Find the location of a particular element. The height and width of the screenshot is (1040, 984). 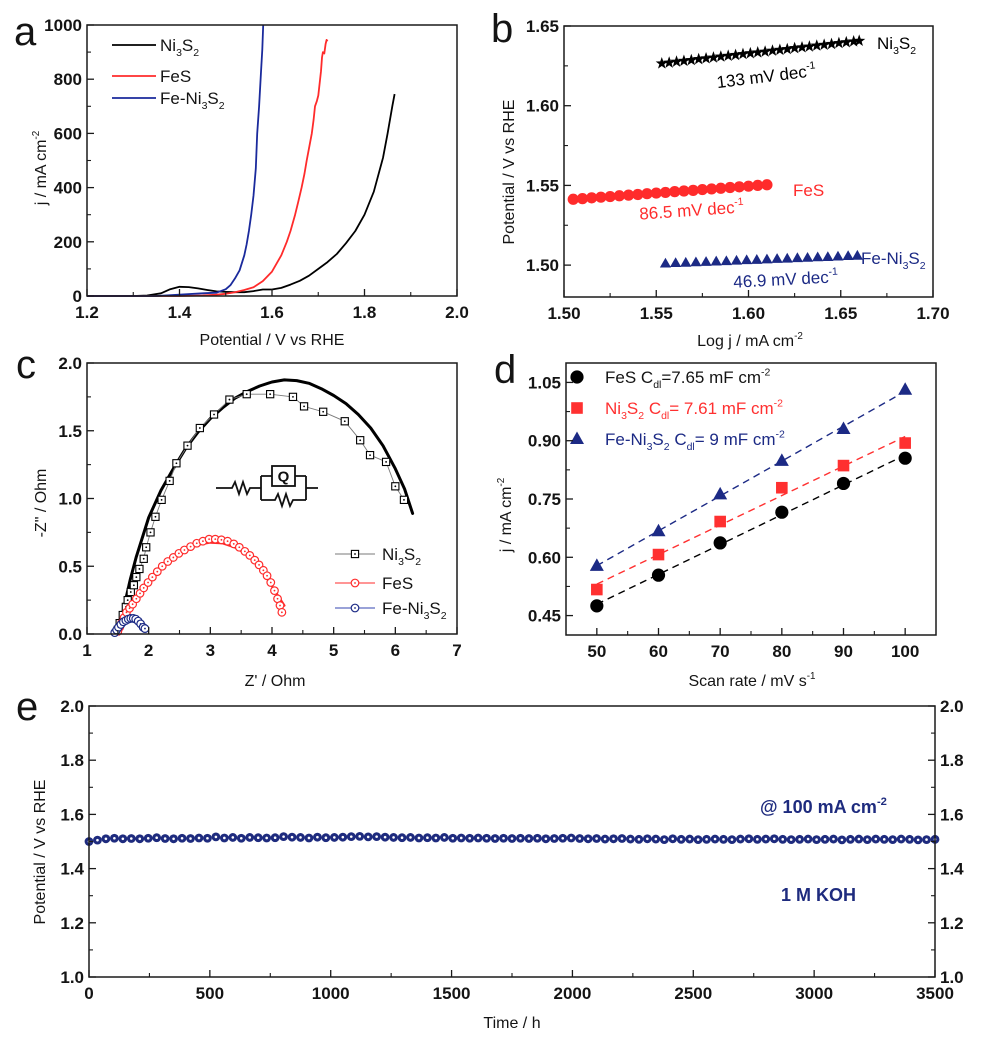

y-tick-label: 1.8 is located at coordinates (72, 760).